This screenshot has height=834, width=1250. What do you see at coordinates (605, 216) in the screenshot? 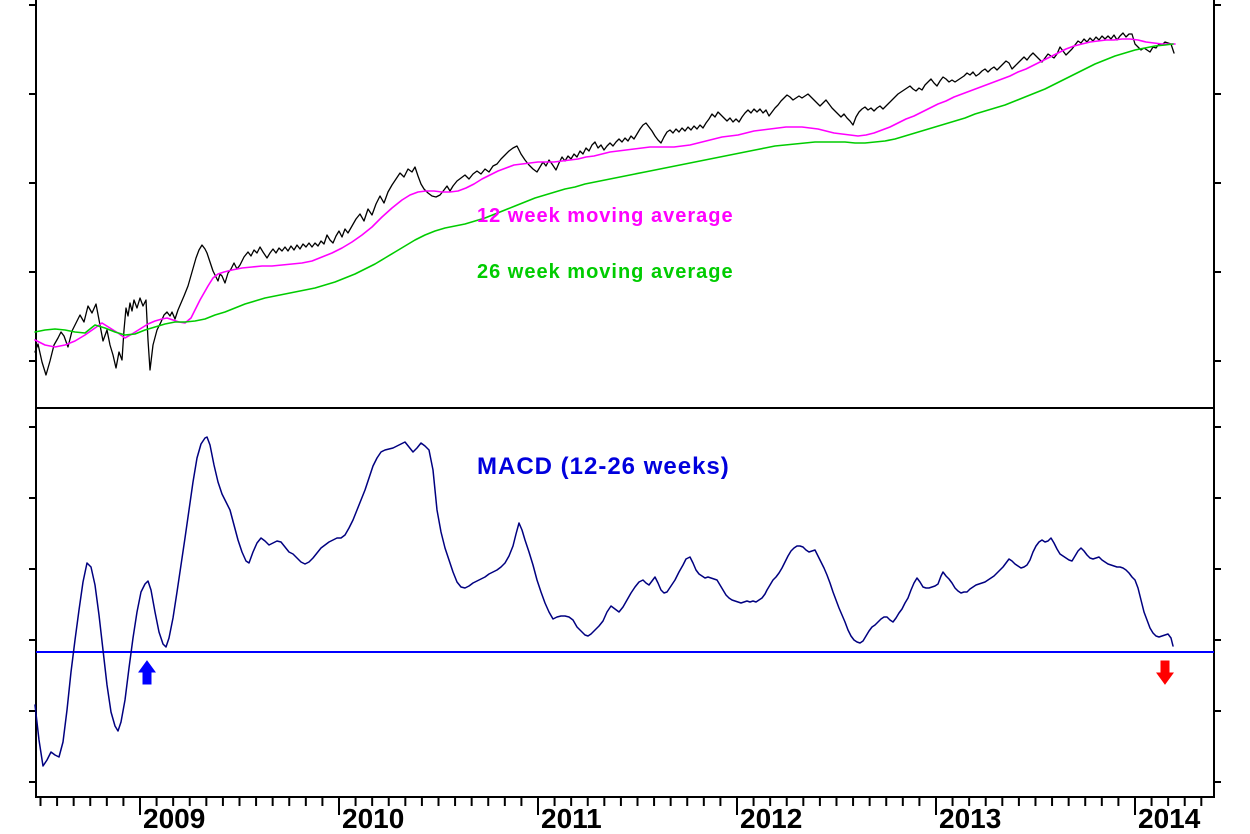
I see `ma12-legend-label: 12 week moving average` at bounding box center [605, 216].